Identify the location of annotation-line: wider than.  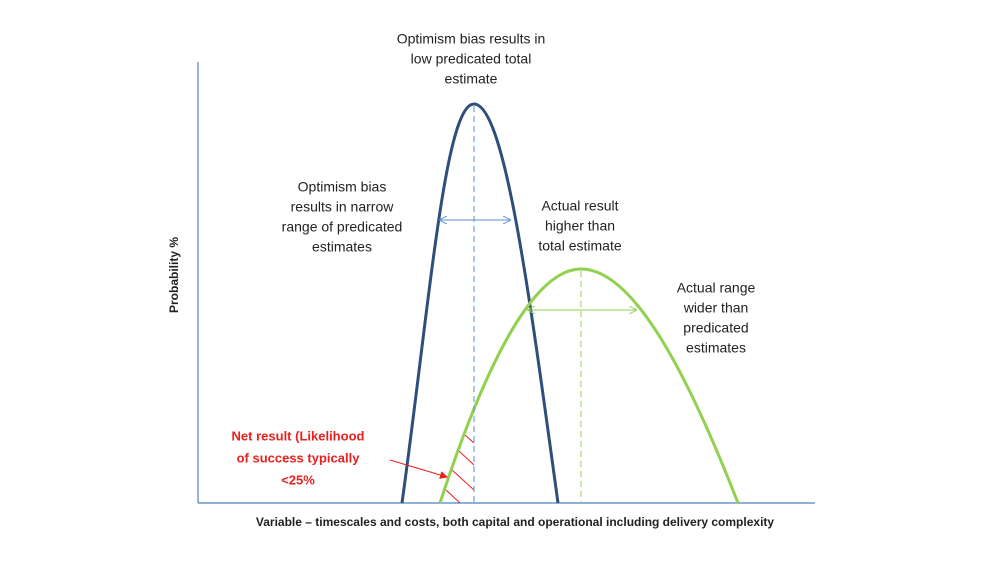
(716, 308).